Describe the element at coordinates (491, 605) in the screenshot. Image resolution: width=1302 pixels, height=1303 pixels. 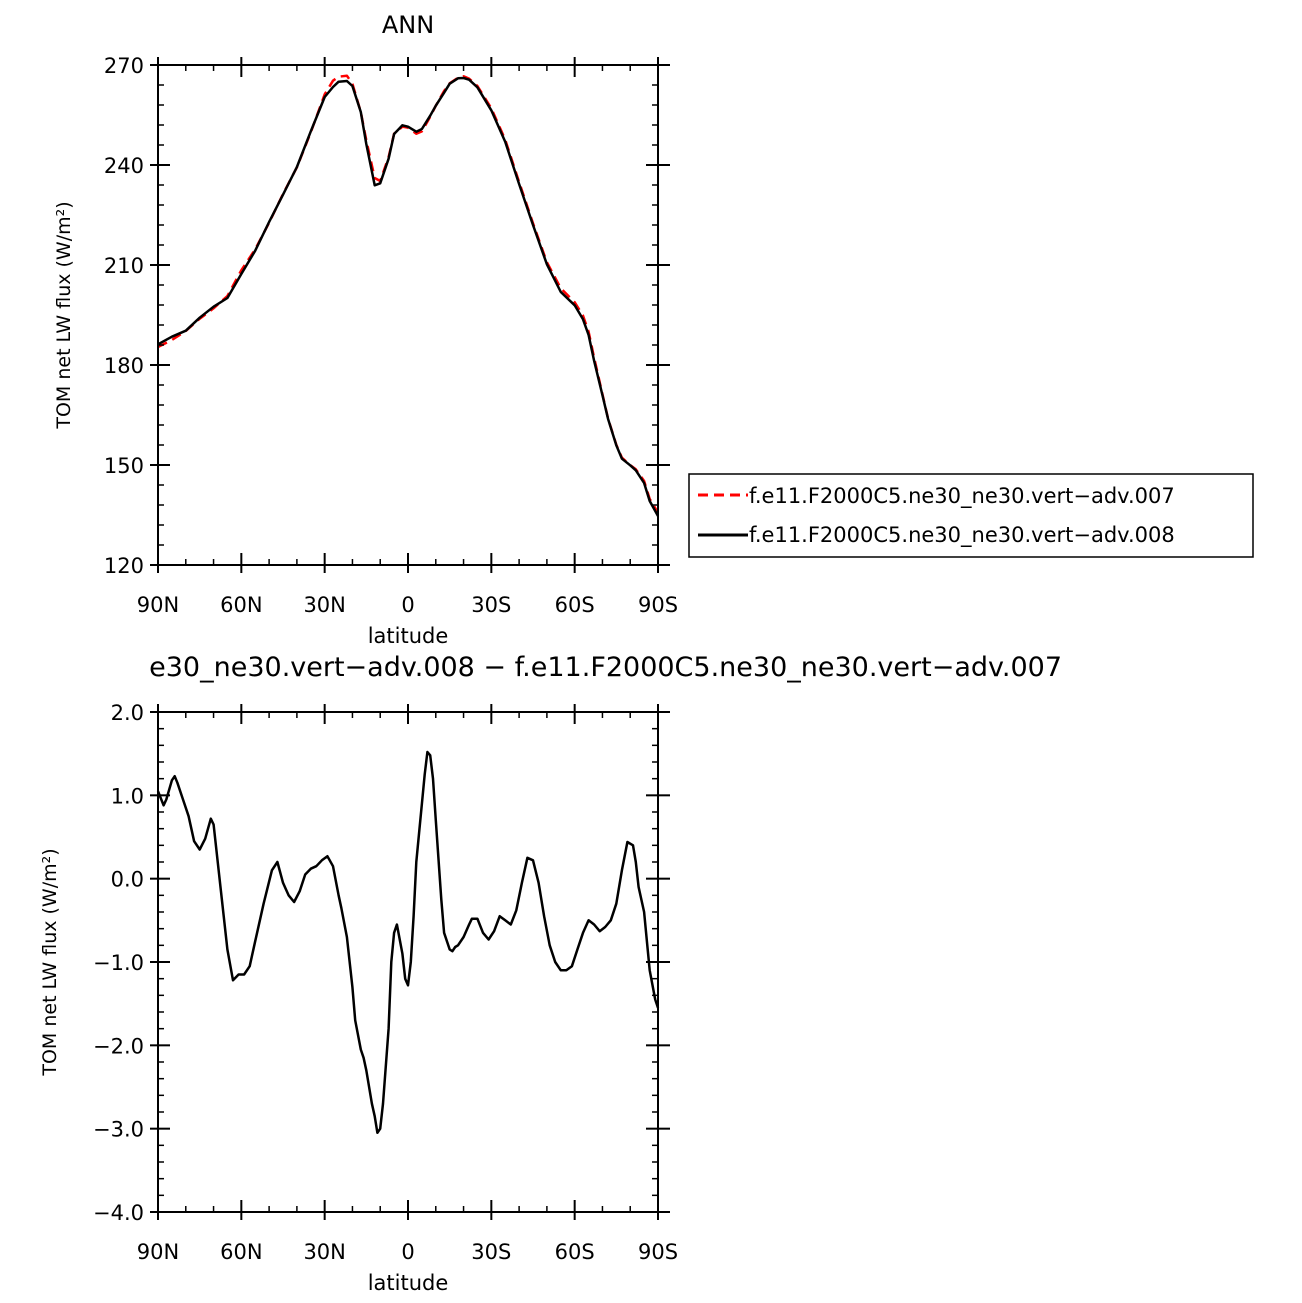
I see `chart0-x-tick-label: 30S` at that location.